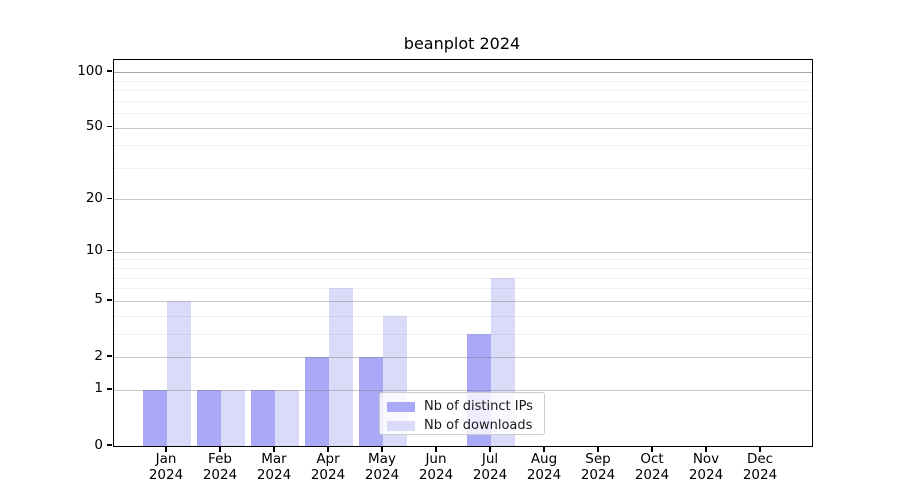  I want to click on legend-item: Nb of downloads, so click(465, 425).